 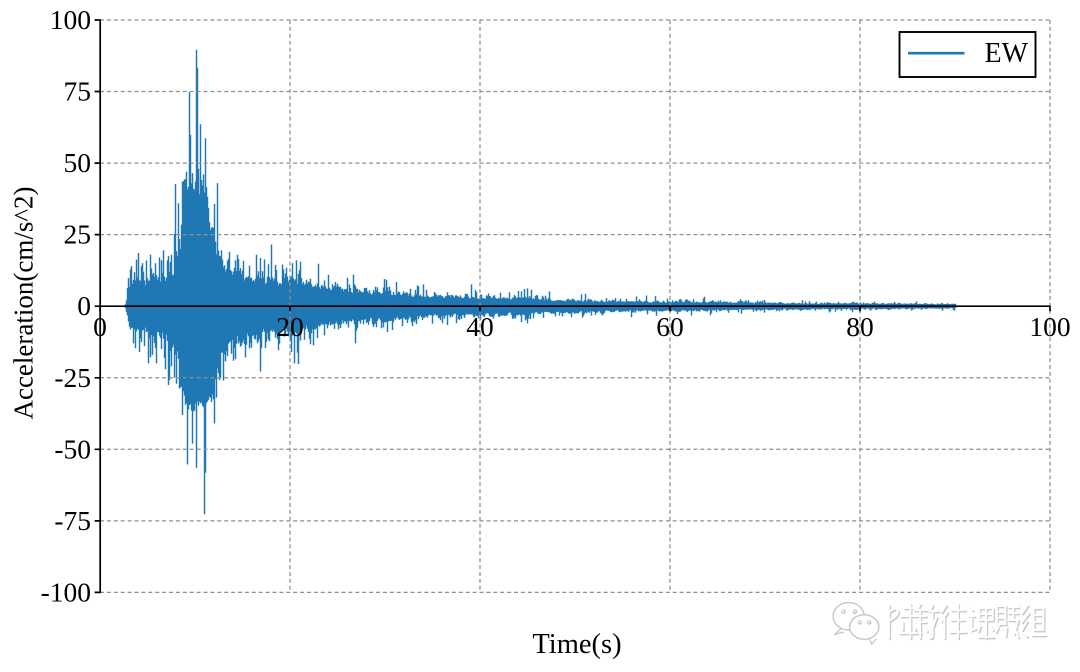 I want to click on svg-text: -50, so click(x=72, y=448).